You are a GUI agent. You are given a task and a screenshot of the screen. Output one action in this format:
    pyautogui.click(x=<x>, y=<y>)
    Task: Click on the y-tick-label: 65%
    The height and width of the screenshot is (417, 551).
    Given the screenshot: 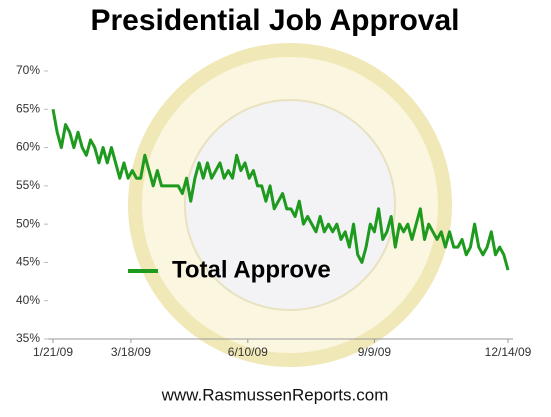 What is the action you would take?
    pyautogui.click(x=28, y=108)
    